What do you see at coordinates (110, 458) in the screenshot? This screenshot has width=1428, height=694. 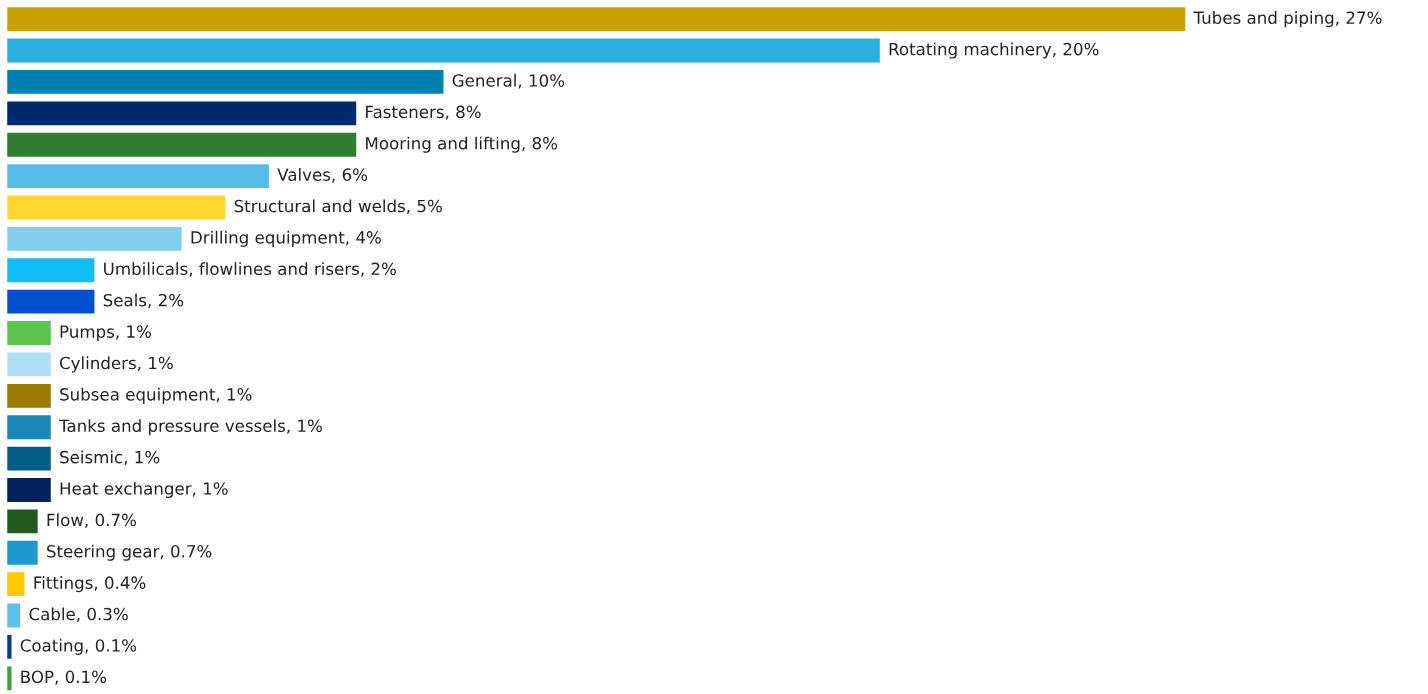 I see `data-label: Seismic, 1%` at bounding box center [110, 458].